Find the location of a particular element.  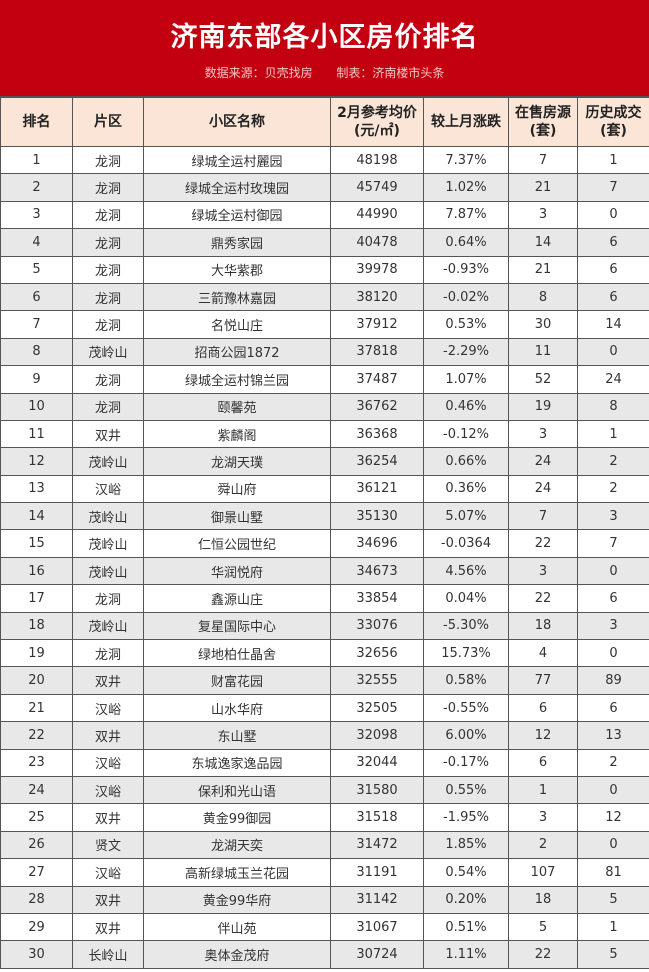

table-row: 26 贤文 龙湖天奕 31472 1.85% 2 0 is located at coordinates (324, 845).